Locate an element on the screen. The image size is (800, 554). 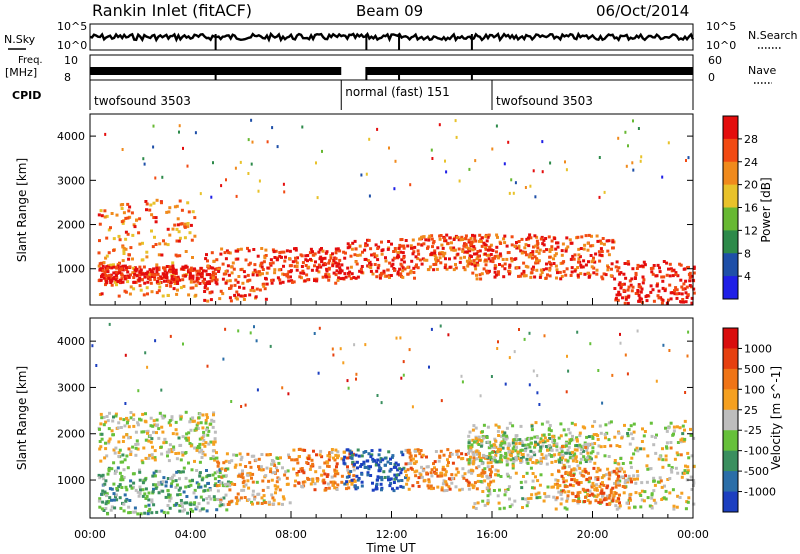
power-cbar-swatch is located at coordinates (730, 219).